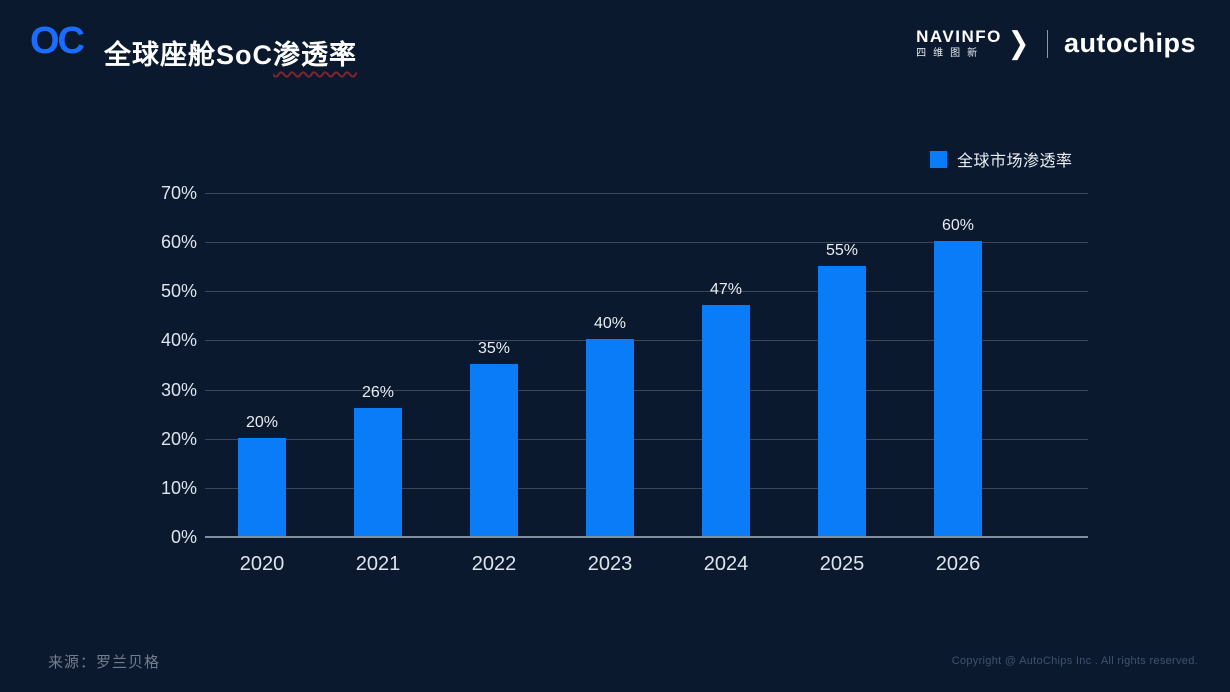 Image resolution: width=1230 pixels, height=692 pixels. What do you see at coordinates (494, 450) in the screenshot?
I see `bar-2022` at bounding box center [494, 450].